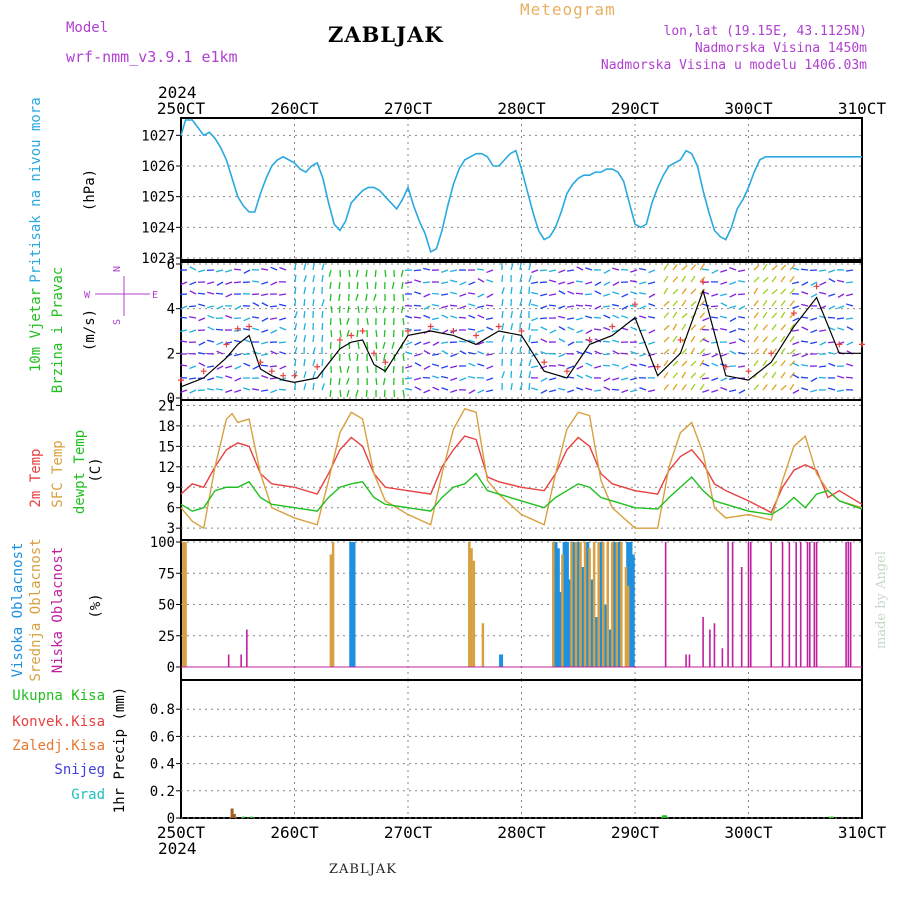  Describe the element at coordinates (635, 832) in the screenshot. I see `x-tick-label-bottom: 290CT` at that location.